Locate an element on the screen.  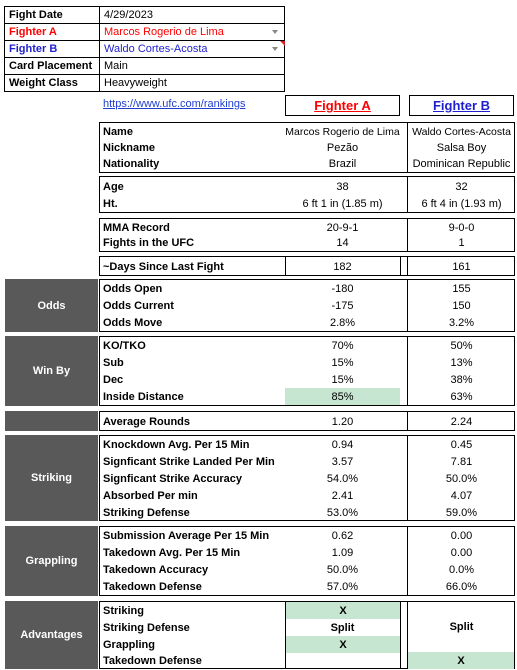
fighter-a-sig-strikes: 3.57 is located at coordinates (342, 461).